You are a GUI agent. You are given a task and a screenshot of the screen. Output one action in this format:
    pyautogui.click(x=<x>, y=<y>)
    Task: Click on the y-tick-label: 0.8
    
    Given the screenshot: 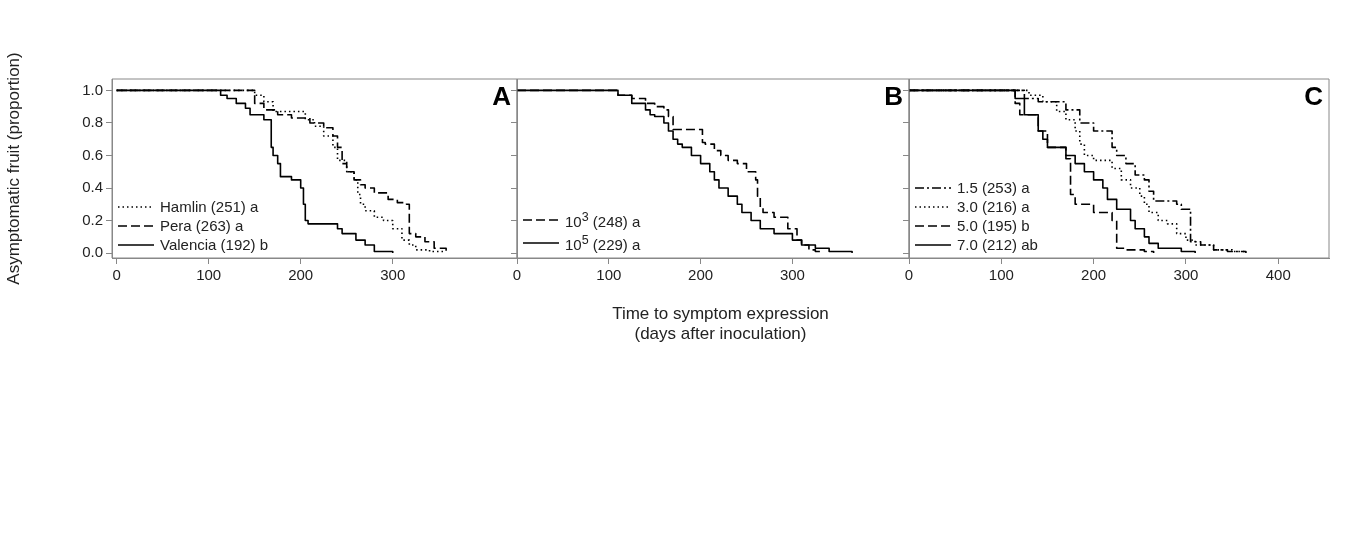 What is the action you would take?
    pyautogui.click(x=92, y=122)
    